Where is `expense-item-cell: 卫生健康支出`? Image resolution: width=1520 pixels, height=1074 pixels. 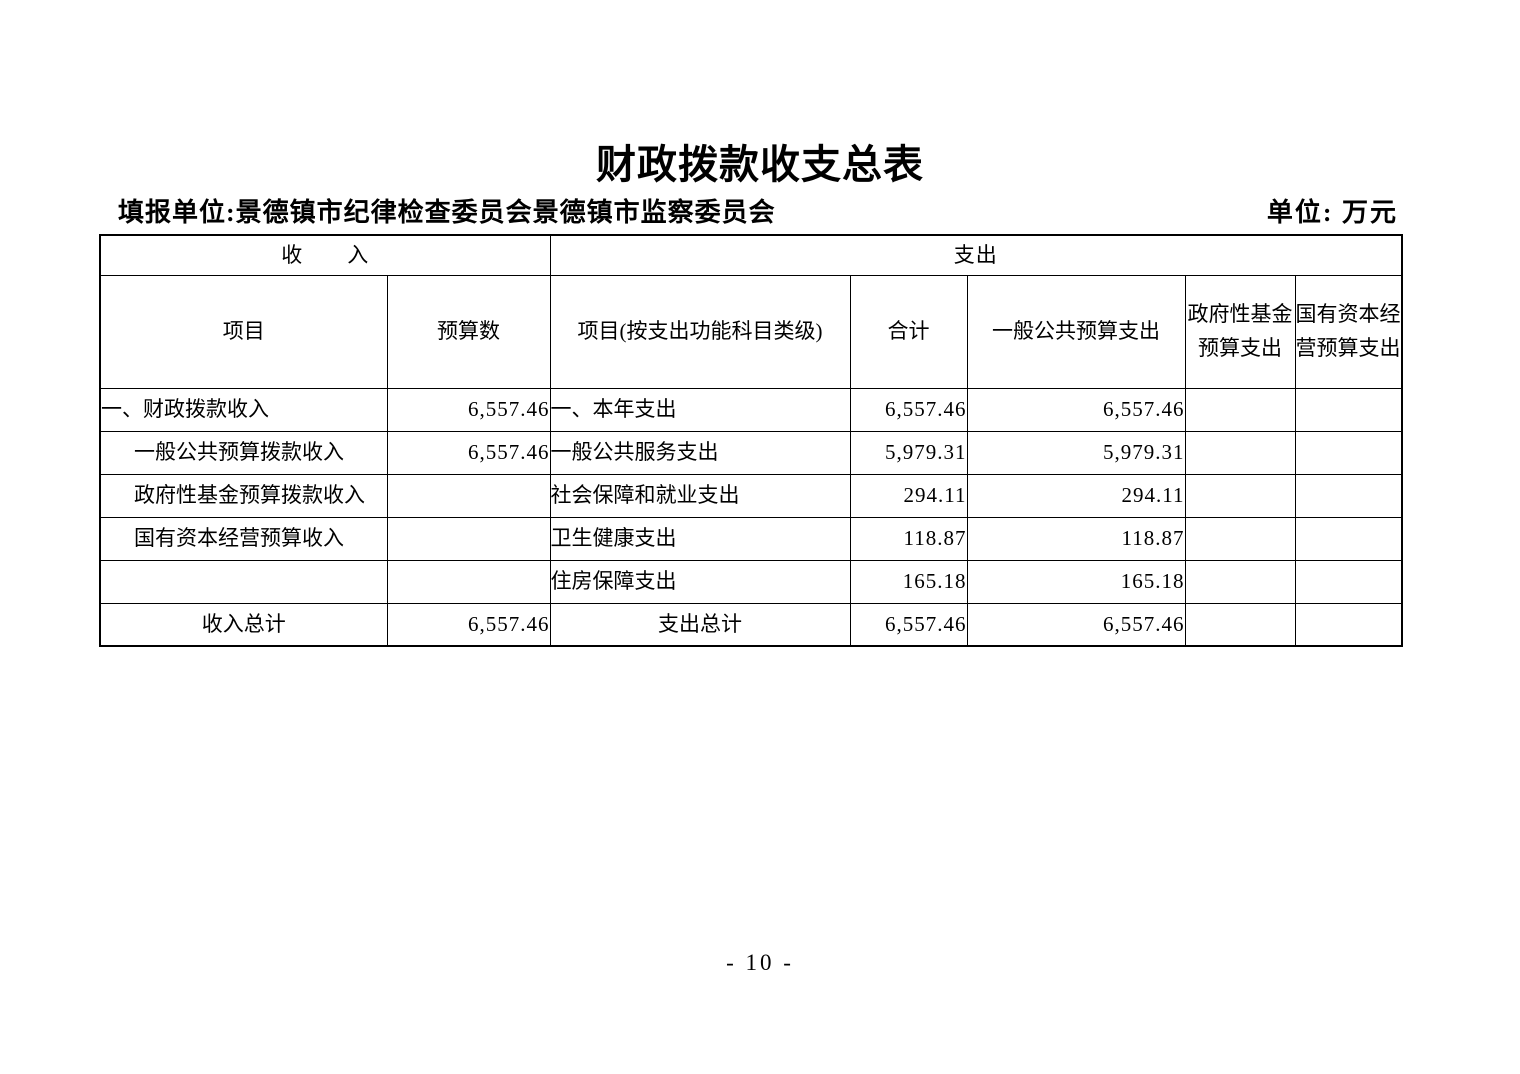 expense-item-cell: 卫生健康支出 is located at coordinates (700, 538).